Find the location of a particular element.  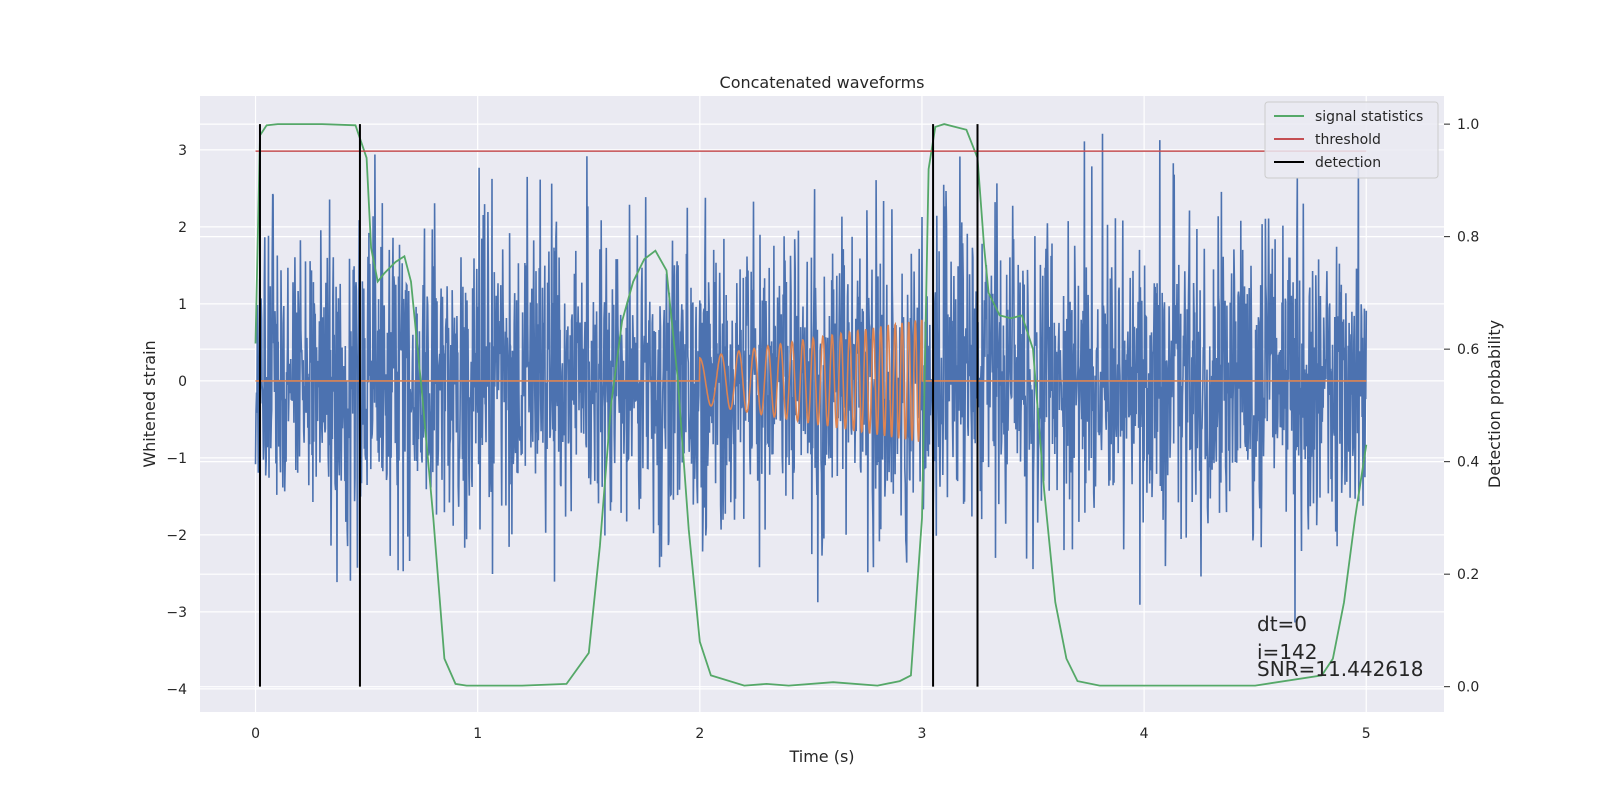

y-right-axis-title: Detection probability is located at coordinates (1494, 404).